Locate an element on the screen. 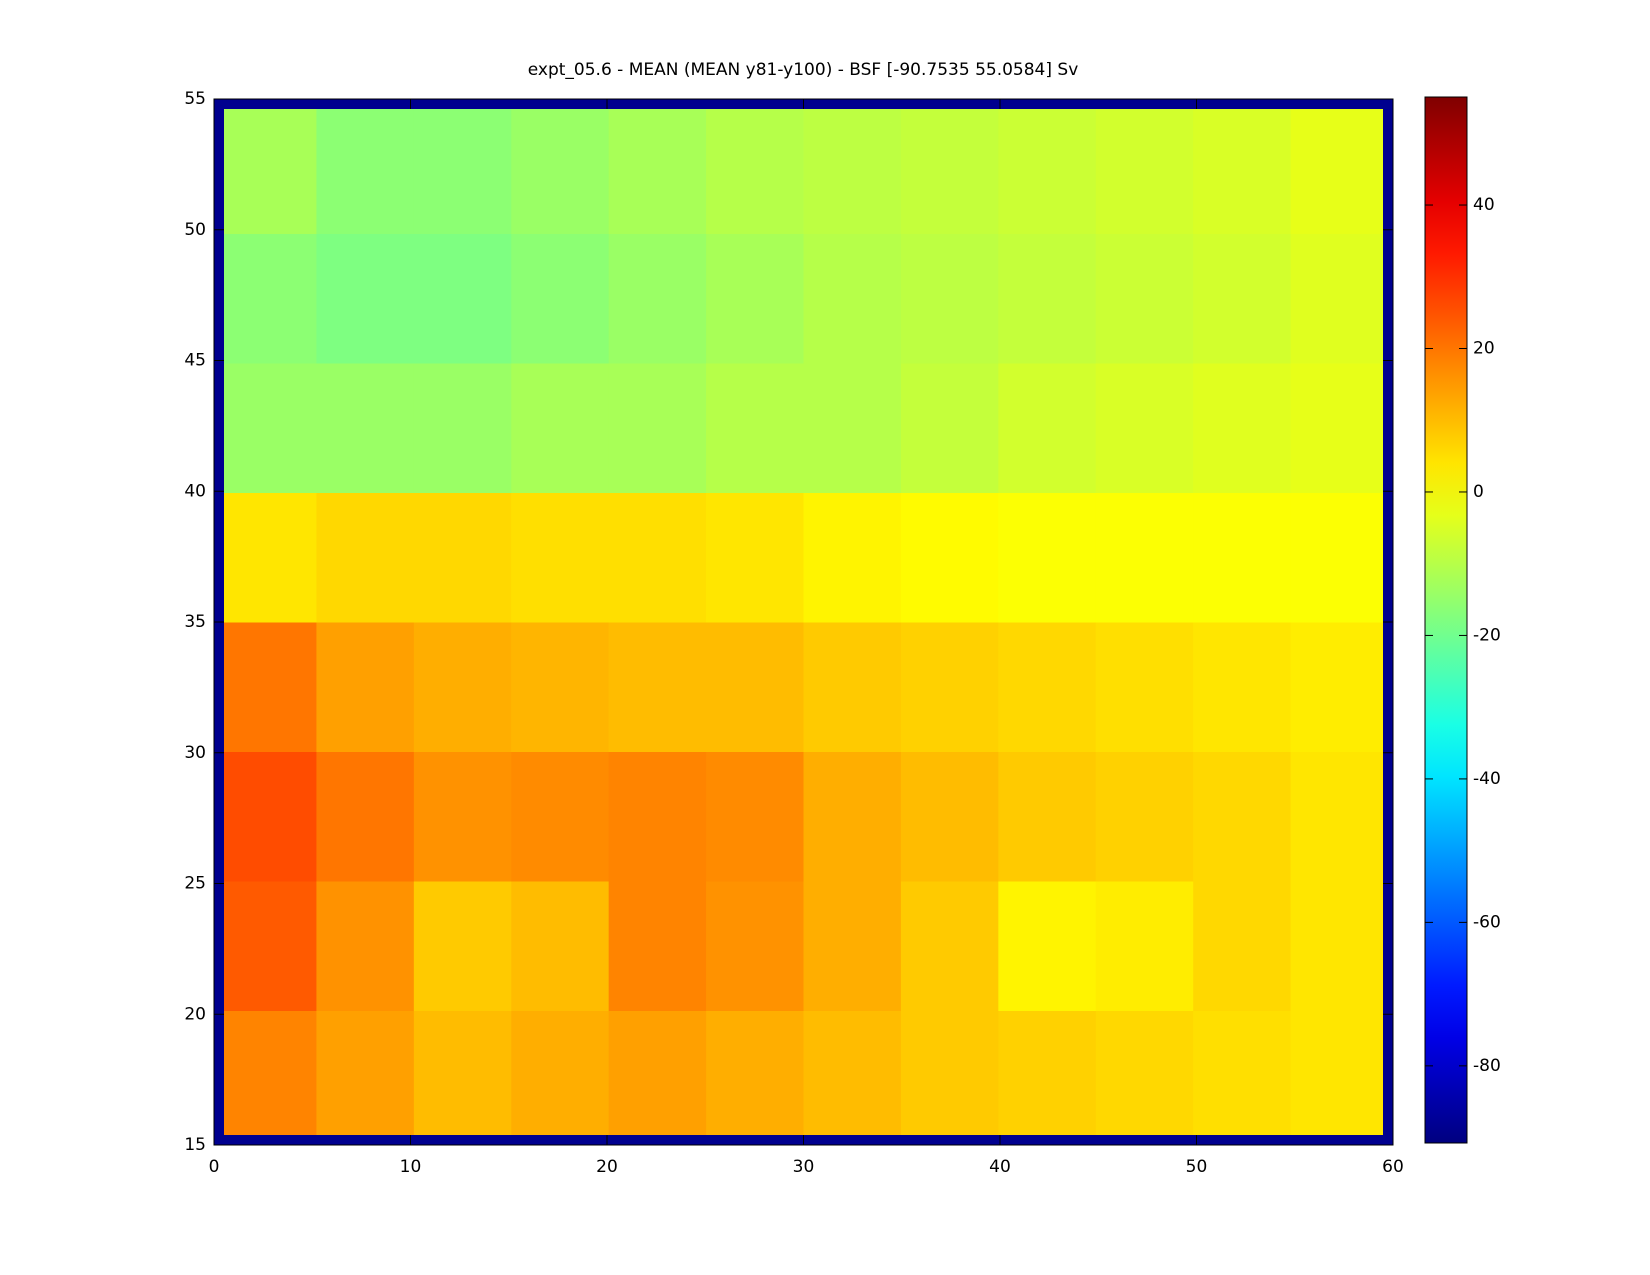 This screenshot has height=1275, width=1650. y-tick-label: 50 is located at coordinates (195, 230).